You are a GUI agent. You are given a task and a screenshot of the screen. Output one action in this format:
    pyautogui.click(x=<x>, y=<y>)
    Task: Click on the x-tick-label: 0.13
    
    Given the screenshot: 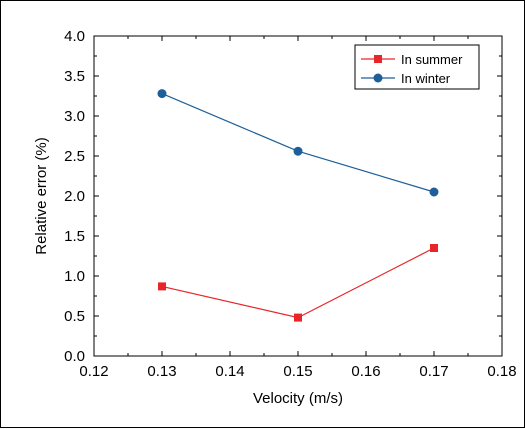 What is the action you would take?
    pyautogui.click(x=161, y=371)
    